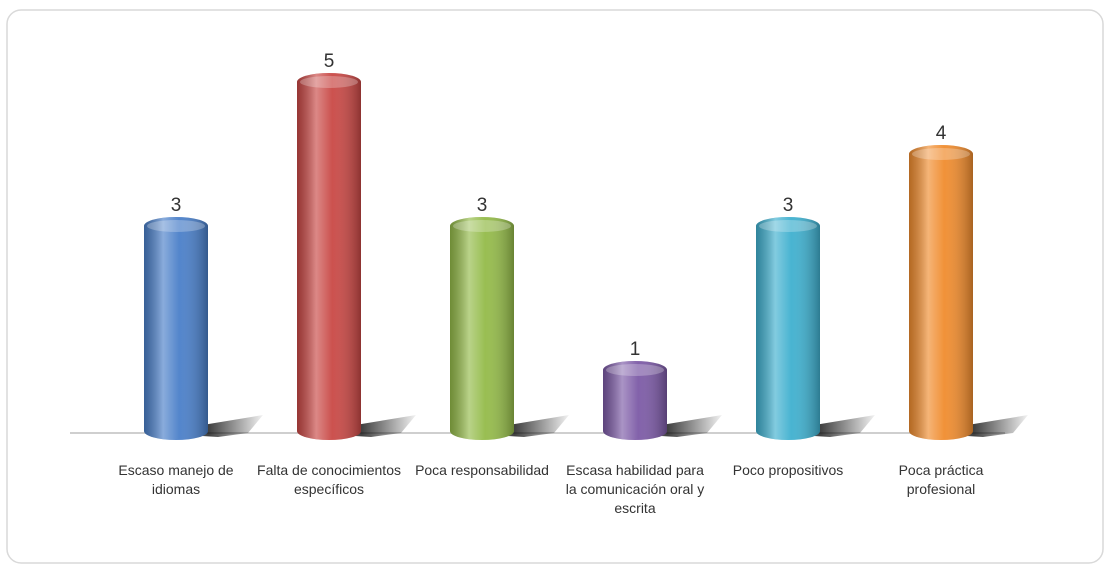  What do you see at coordinates (635, 349) in the screenshot?
I see `value-label: 1` at bounding box center [635, 349].